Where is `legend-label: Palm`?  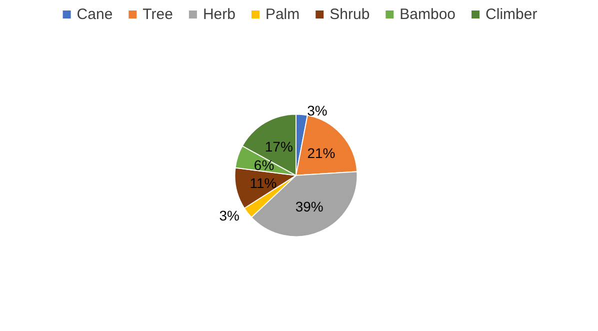 legend-label: Palm is located at coordinates (282, 14).